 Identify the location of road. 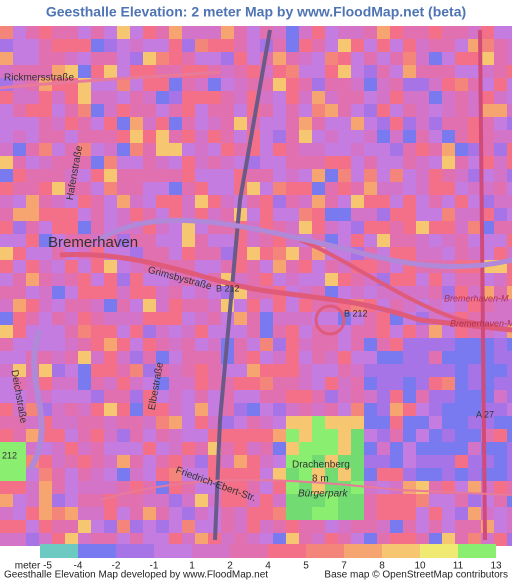
(285, 292).